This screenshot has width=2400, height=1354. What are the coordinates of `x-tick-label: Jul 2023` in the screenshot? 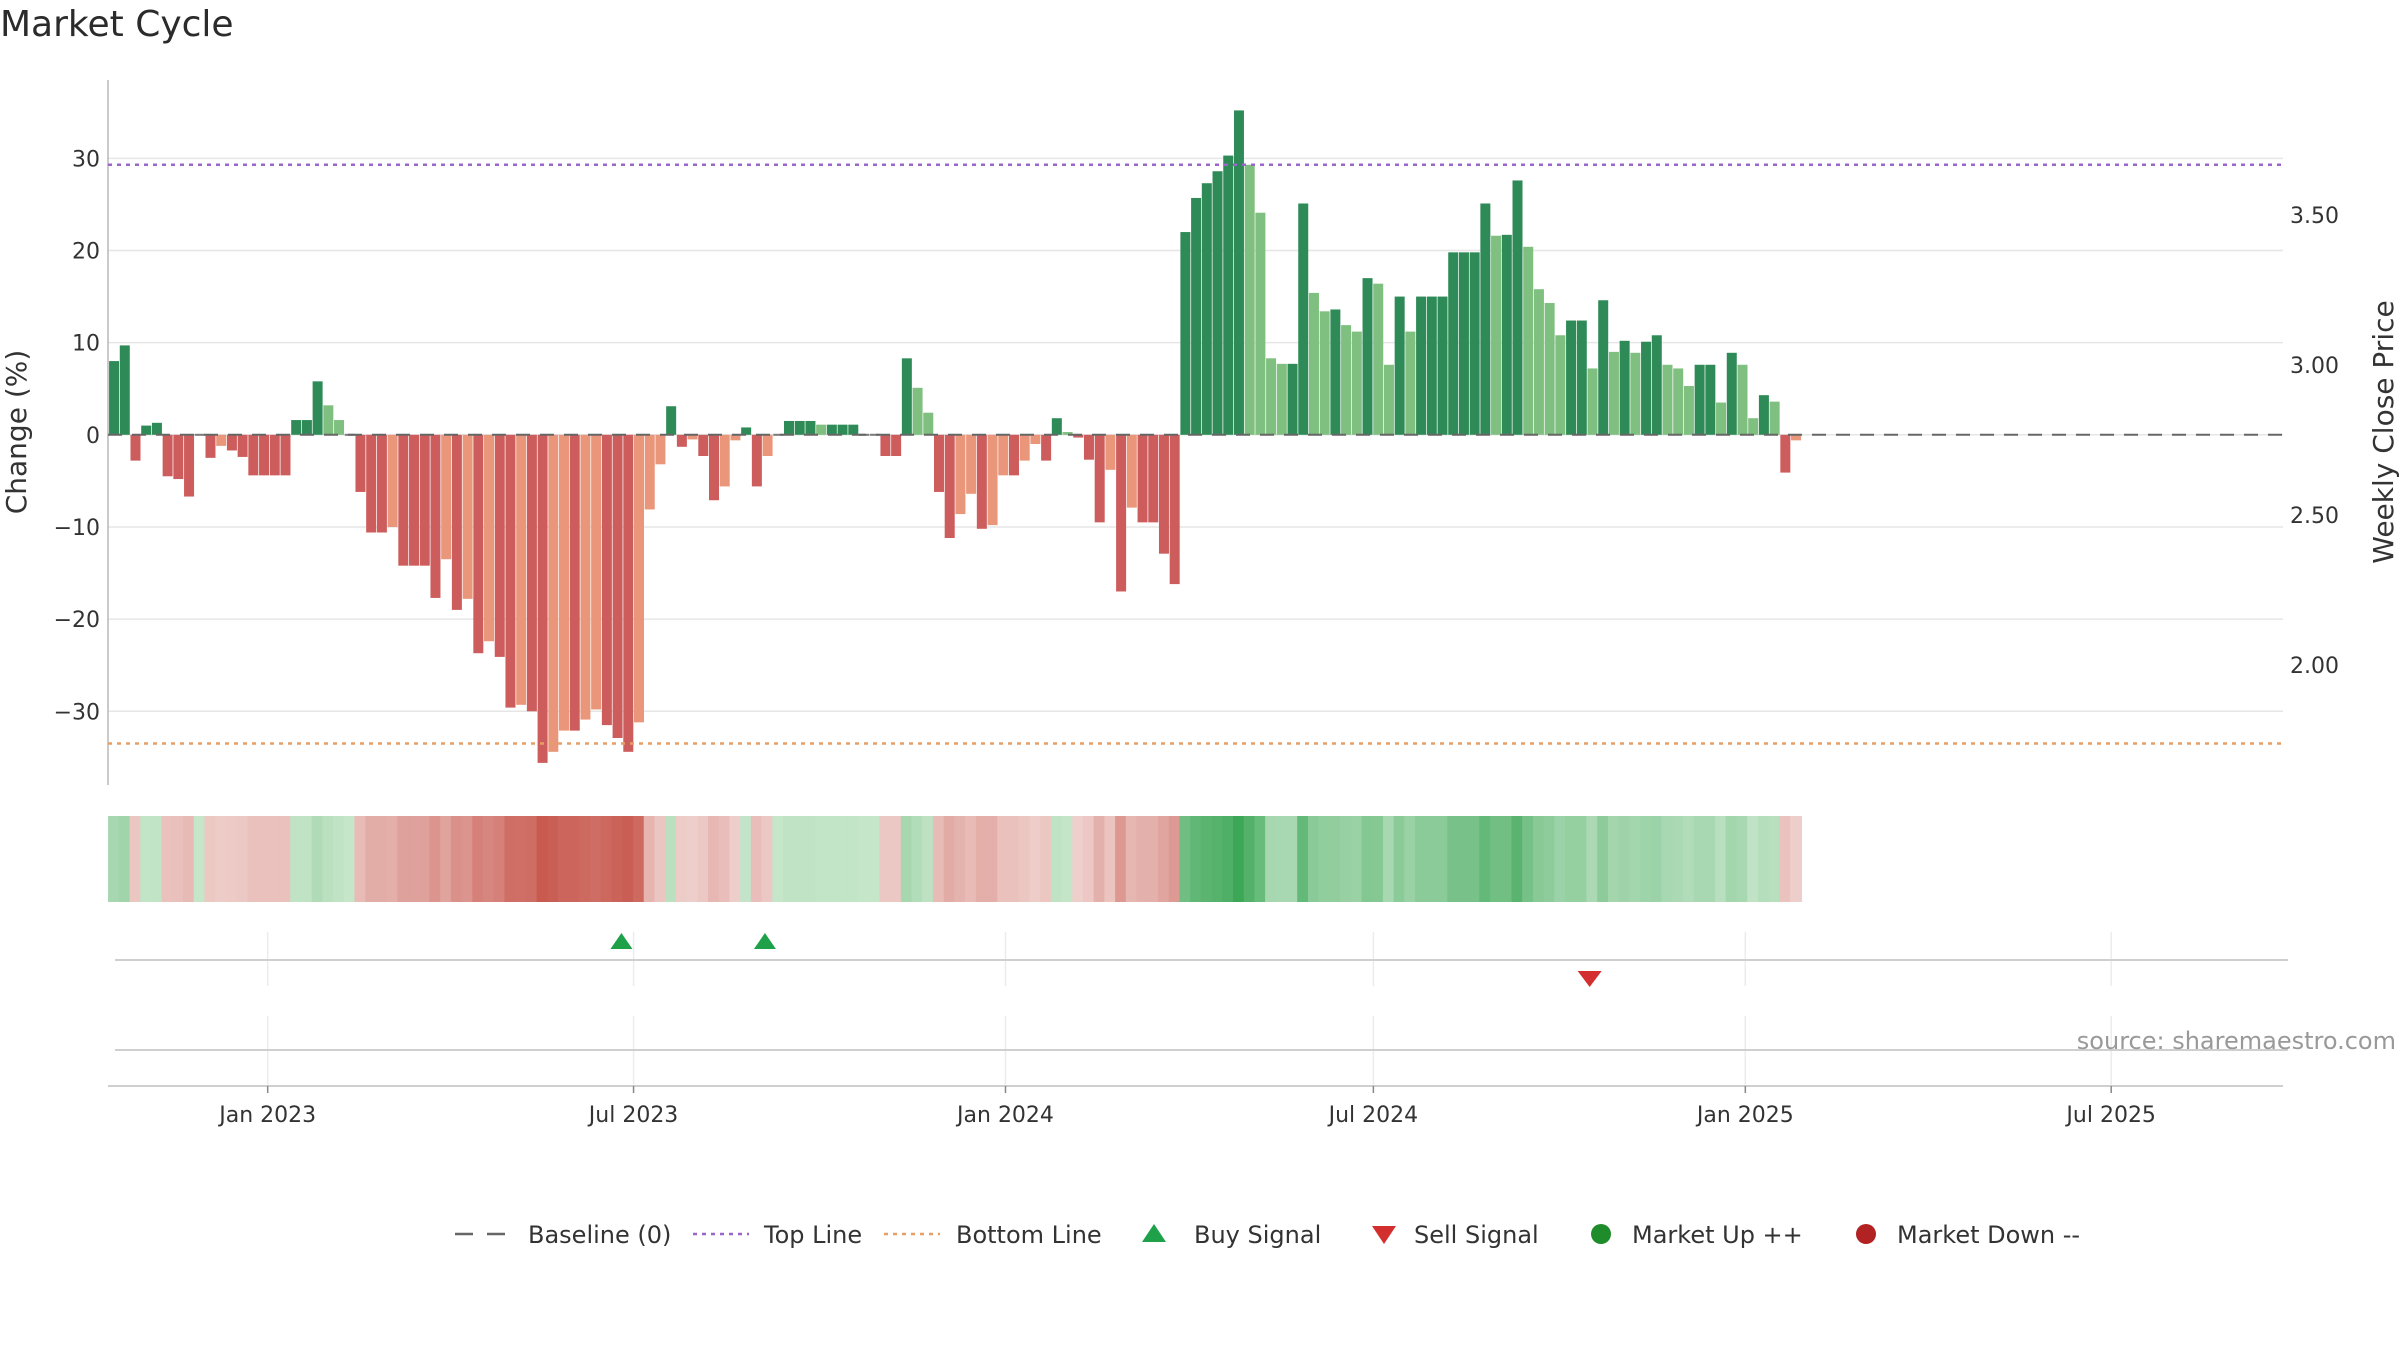 It's located at (633, 1115).